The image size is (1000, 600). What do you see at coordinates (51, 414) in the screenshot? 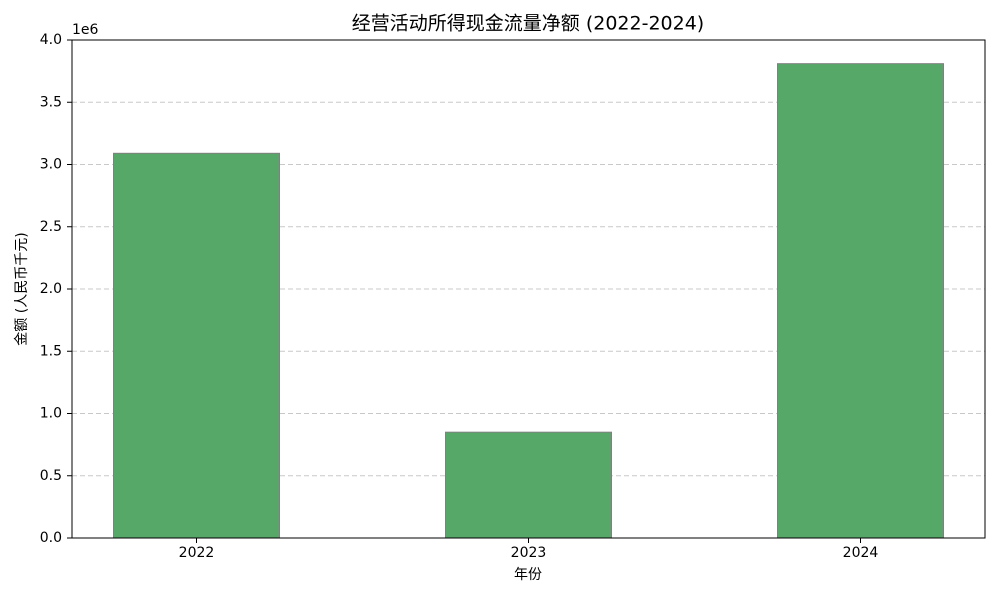
I see `y-tick-label: 1.0` at bounding box center [51, 414].